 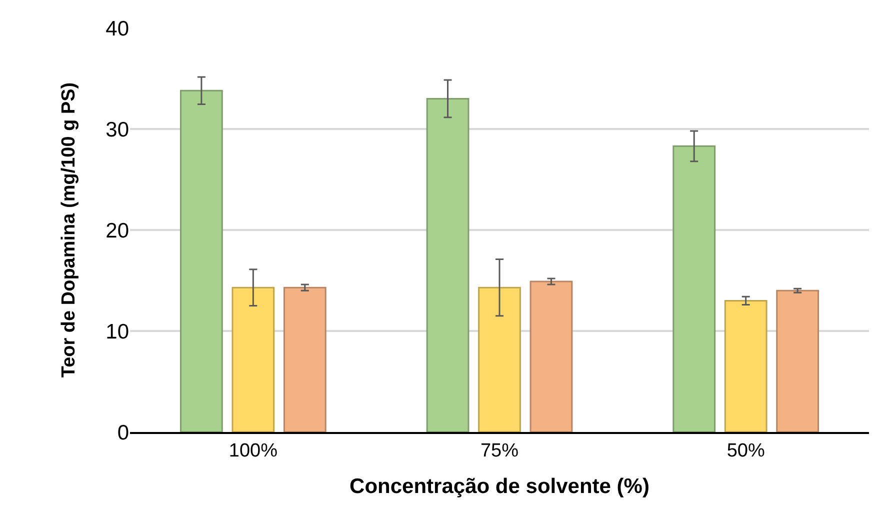 What do you see at coordinates (117, 230) in the screenshot?
I see `y-tick-label: 20` at bounding box center [117, 230].